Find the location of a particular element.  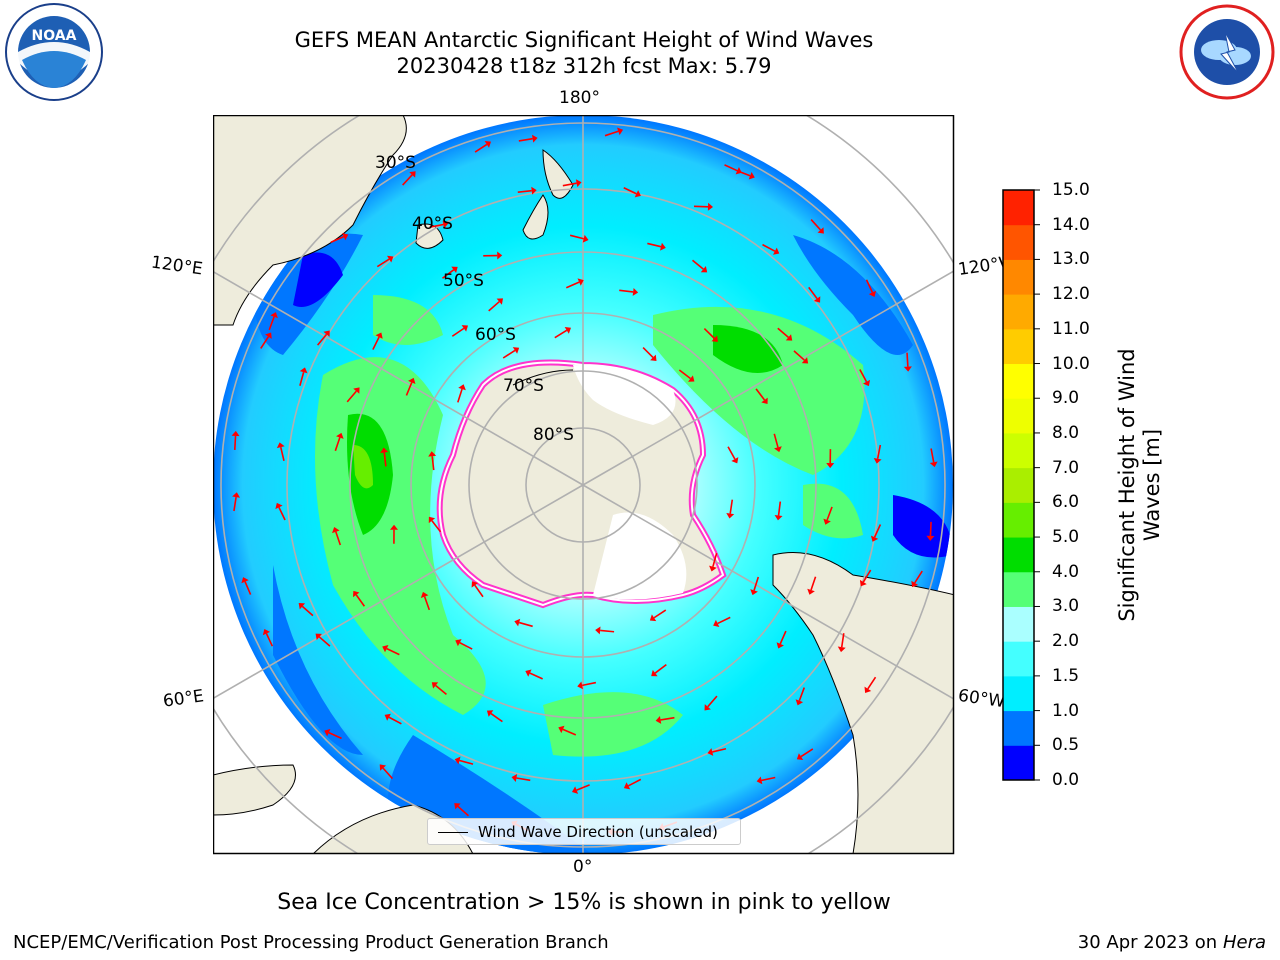

colorbar-tick-label: 3.0 is located at coordinates (1066, 606).